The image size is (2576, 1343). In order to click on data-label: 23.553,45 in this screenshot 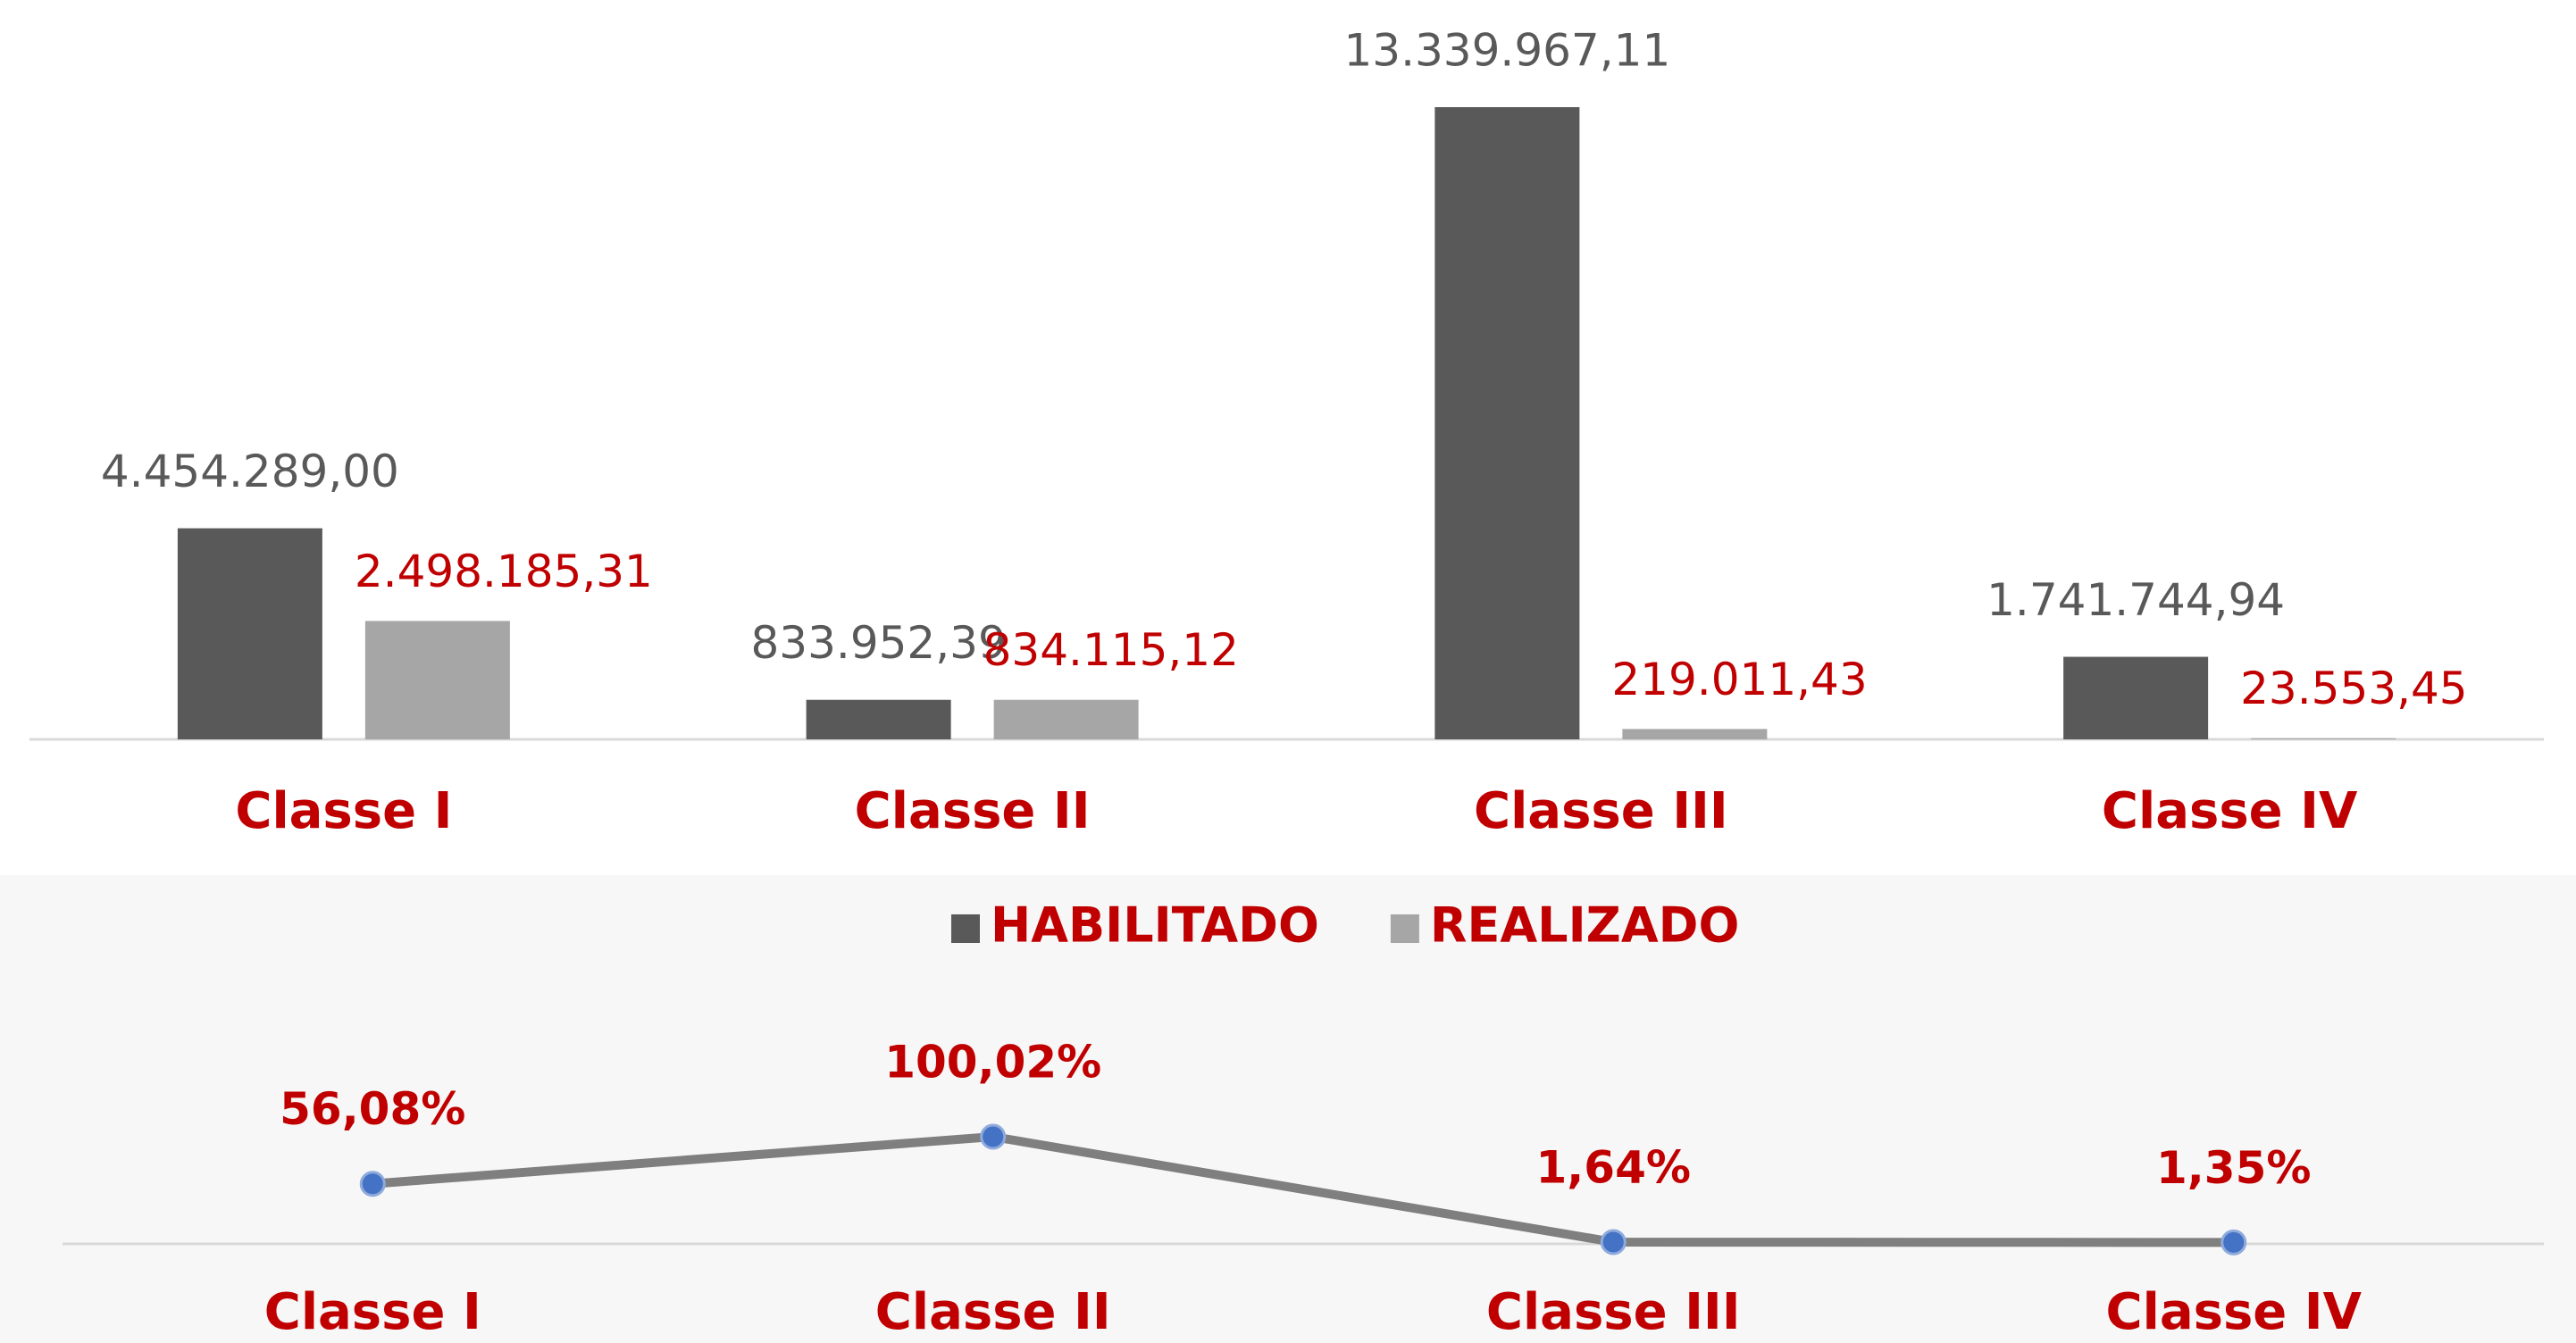, I will do `click(2354, 688)`.